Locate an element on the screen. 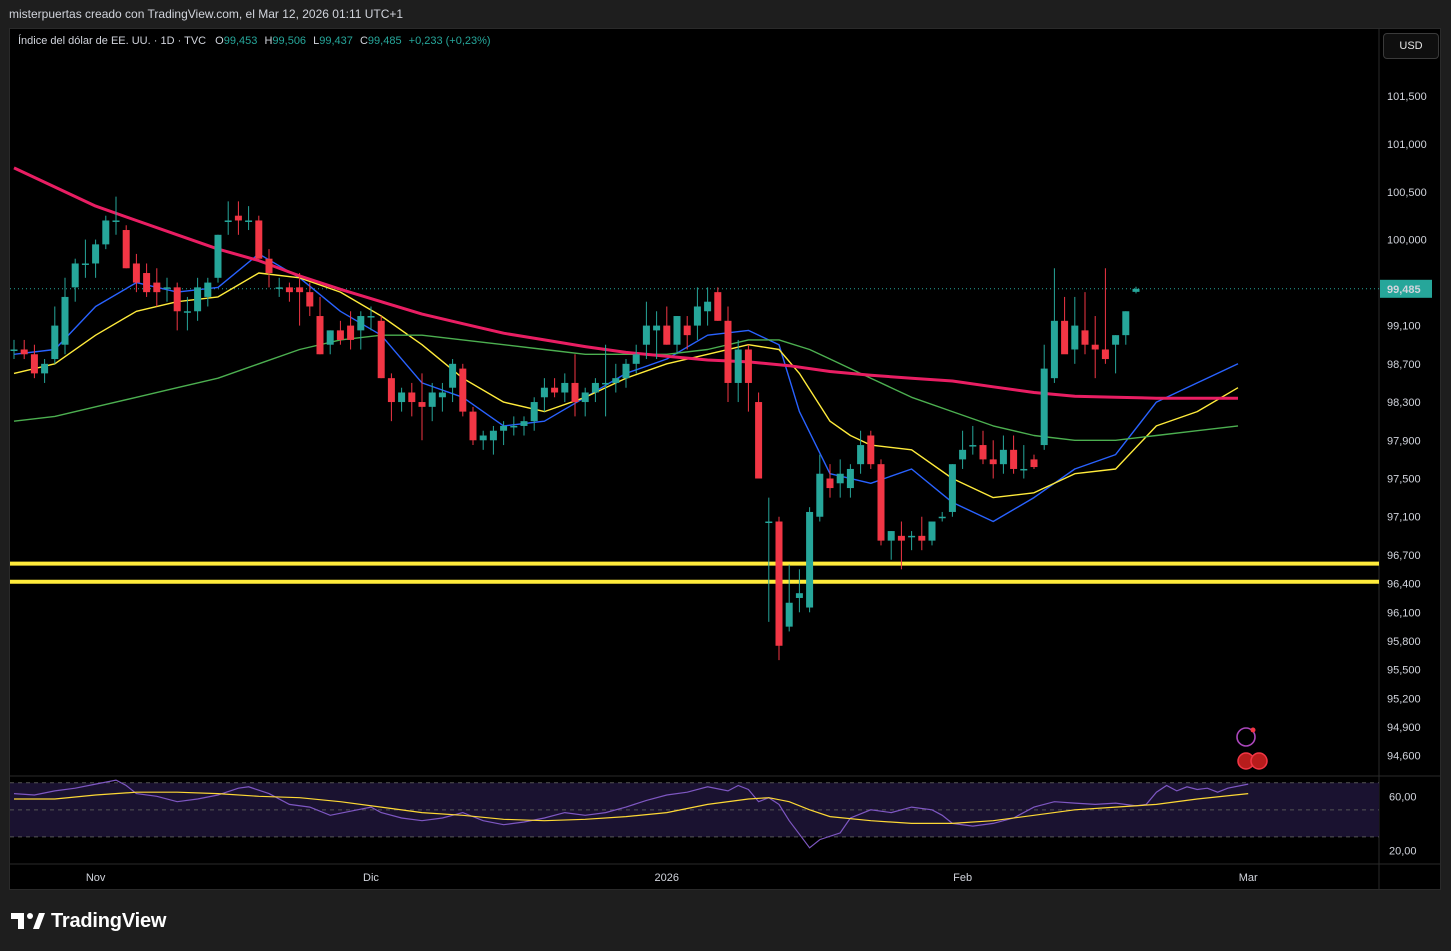 The image size is (1451, 951). economic-event-icon is located at coordinates (1246, 737).